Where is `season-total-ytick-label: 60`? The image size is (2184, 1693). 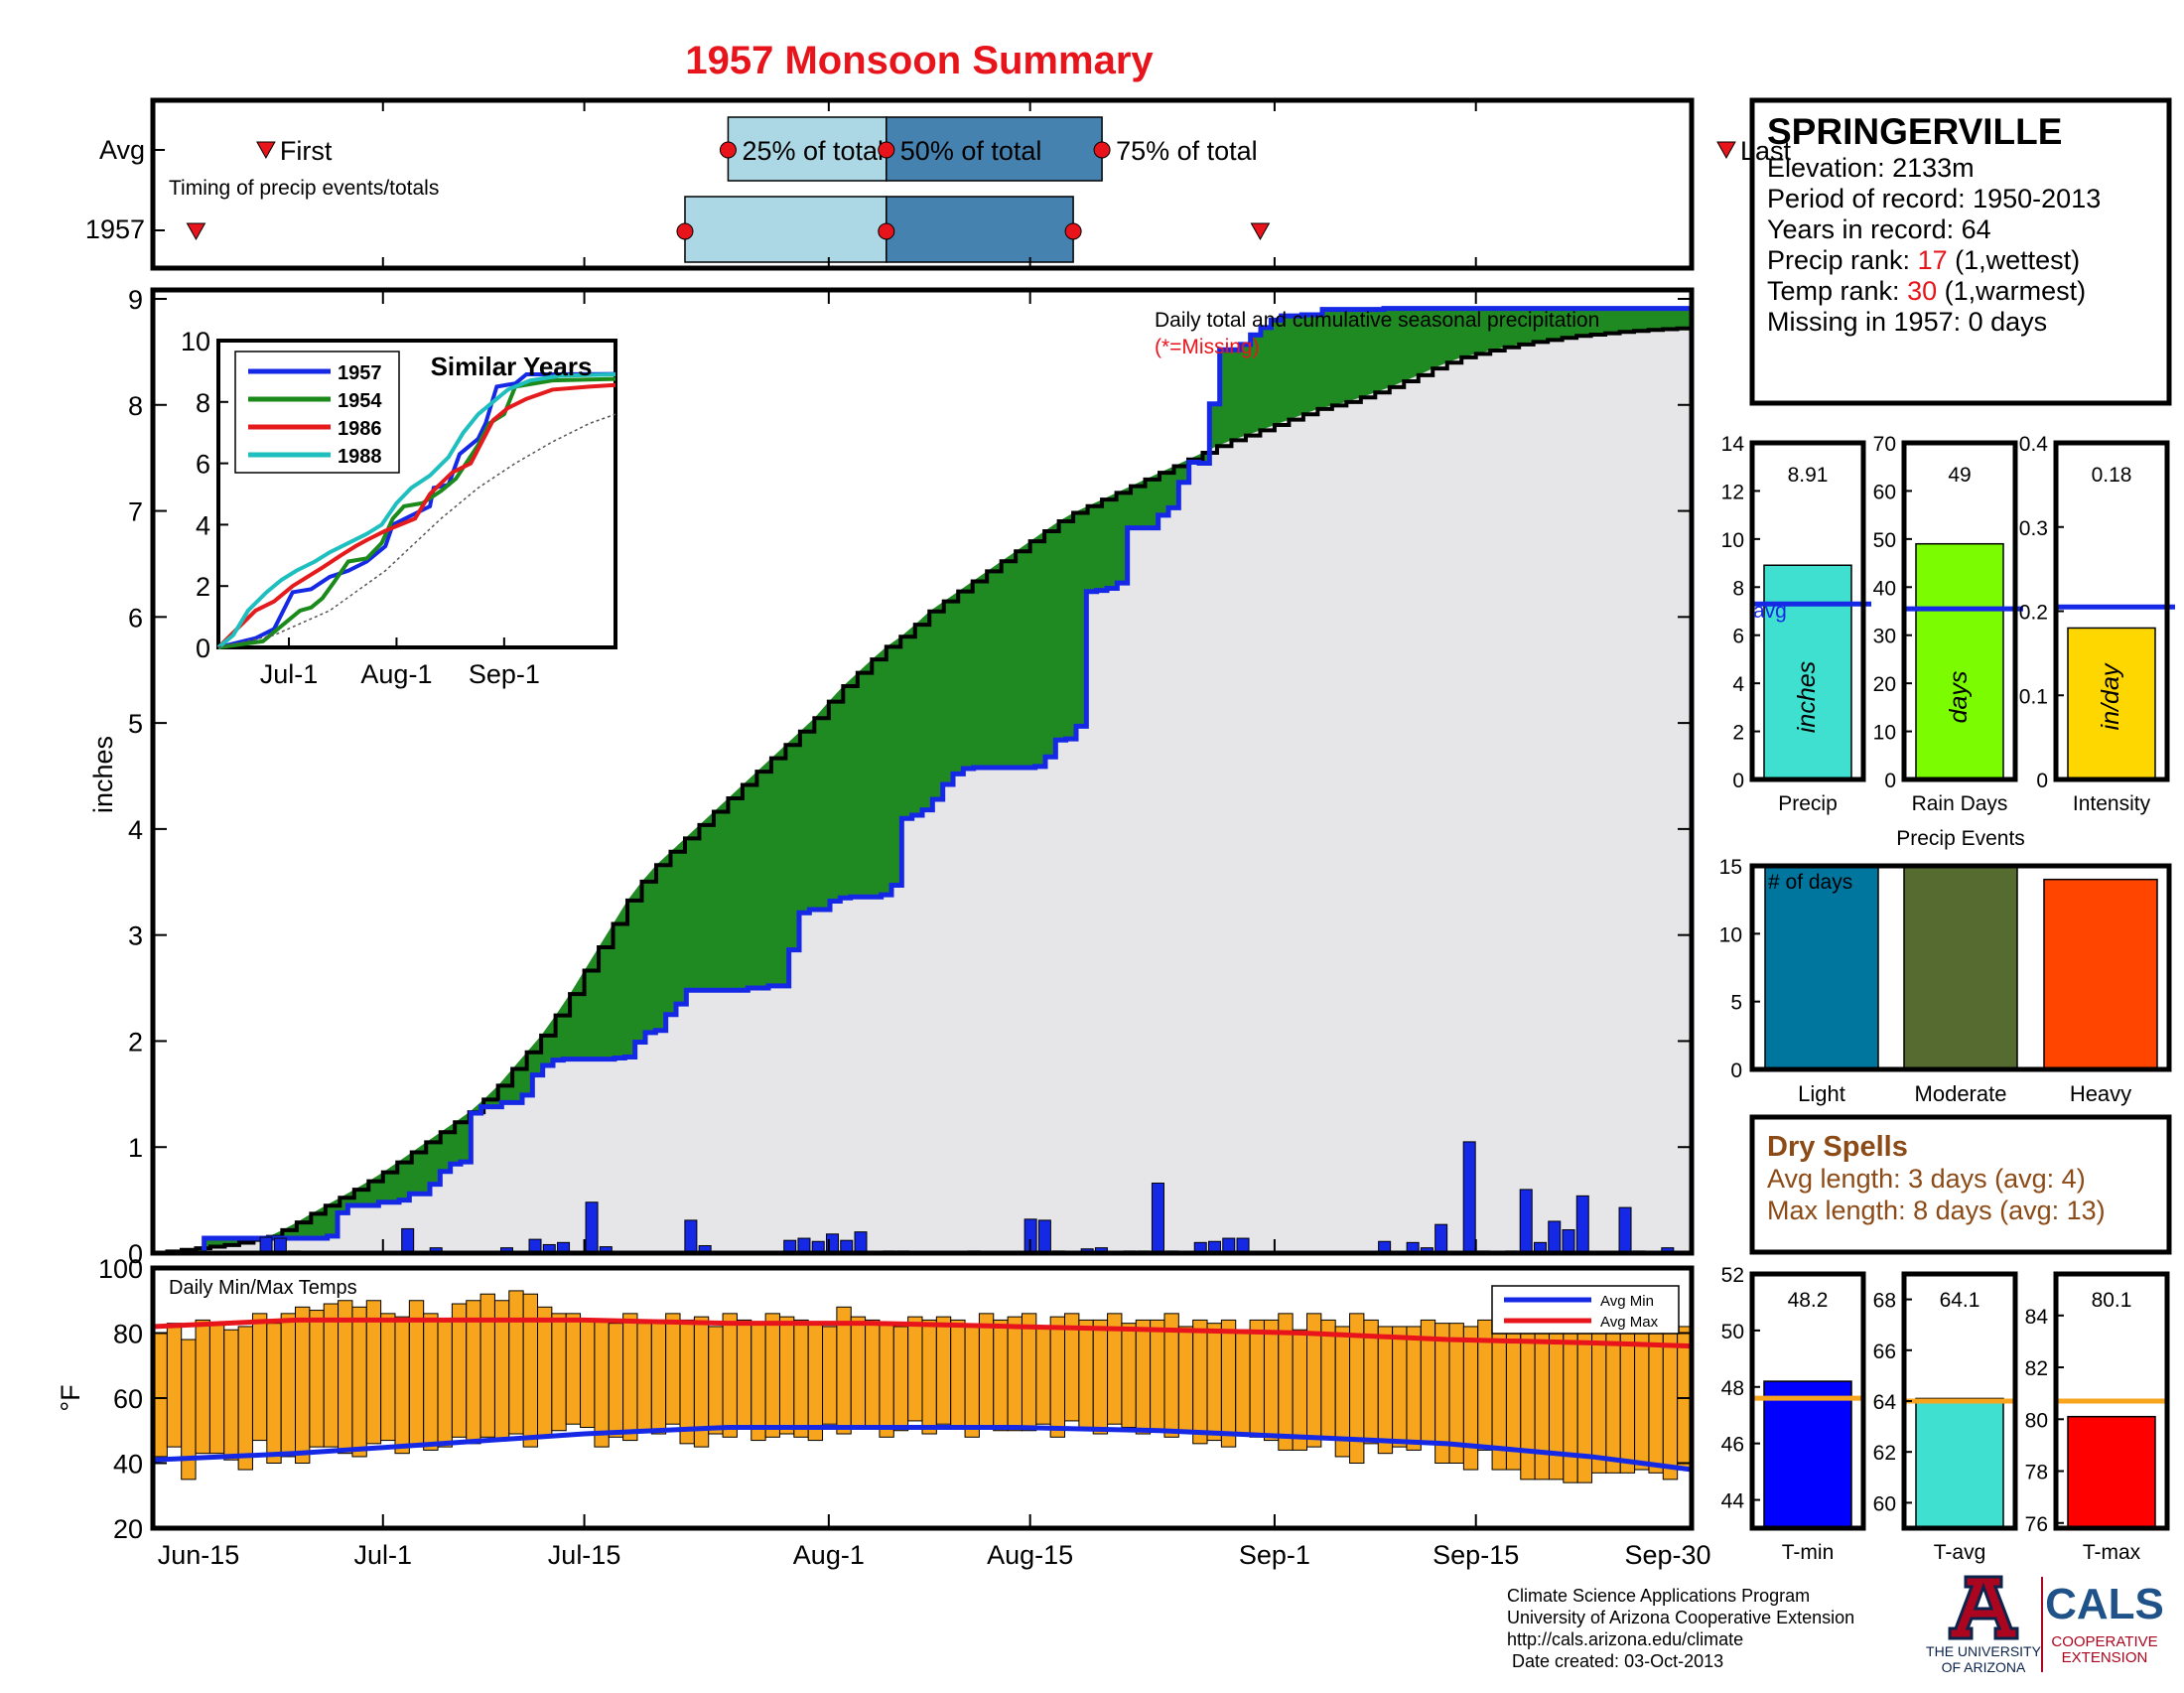
season-total-ytick-label: 60 is located at coordinates (1884, 492).